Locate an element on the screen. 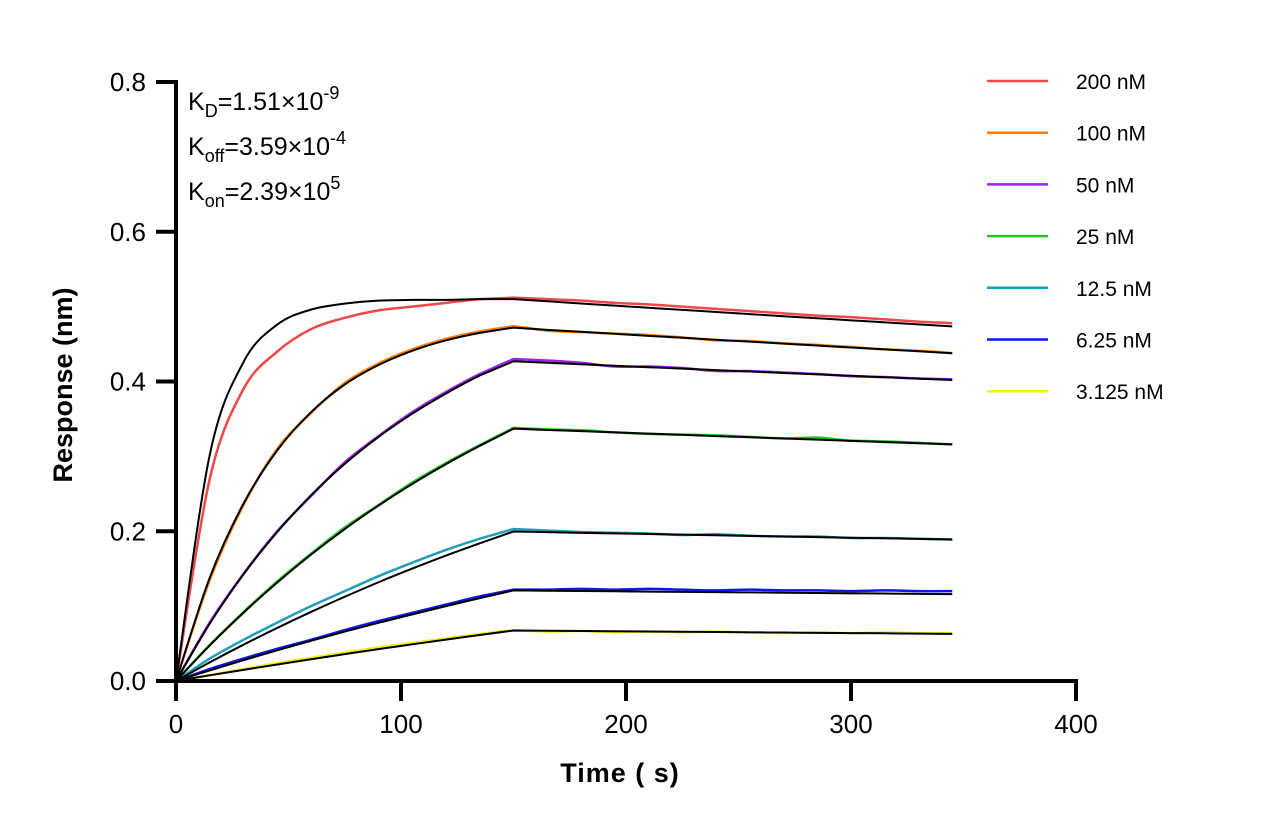 The image size is (1285, 839). series-line-3-125-nM is located at coordinates (564, 655).